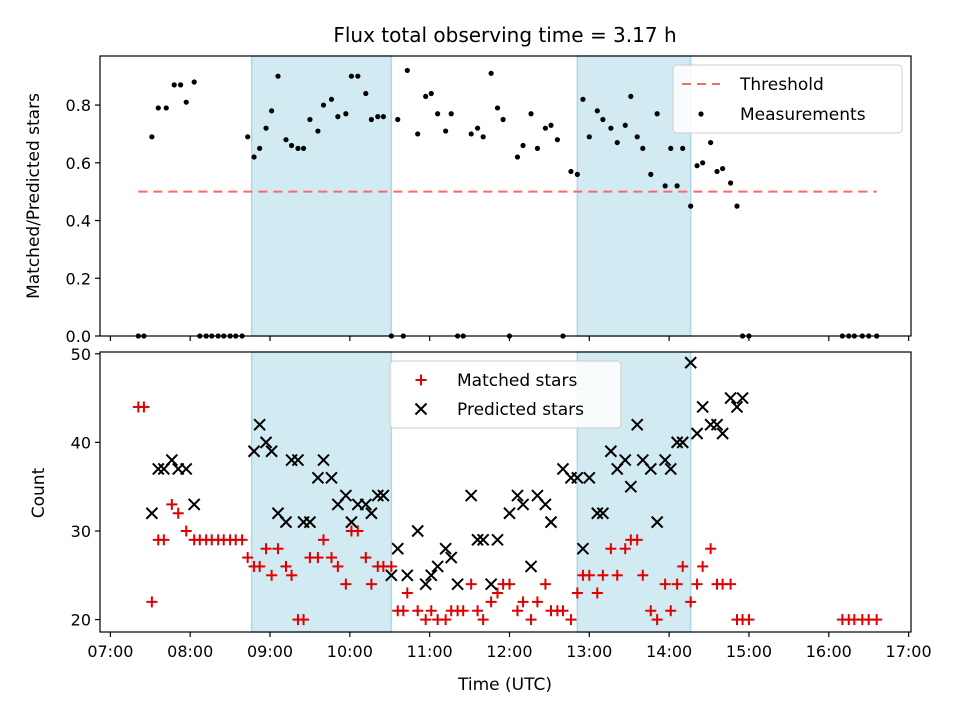  What do you see at coordinates (81, 531) in the screenshot?
I see `bottom-ytick-label: 30` at bounding box center [81, 531].